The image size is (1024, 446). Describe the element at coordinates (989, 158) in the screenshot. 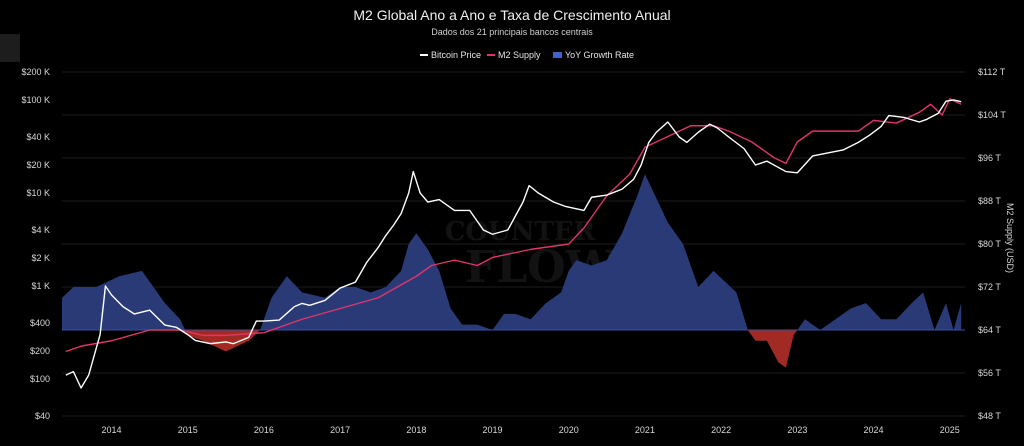

I see `y-right-tick-label: $96 T` at that location.